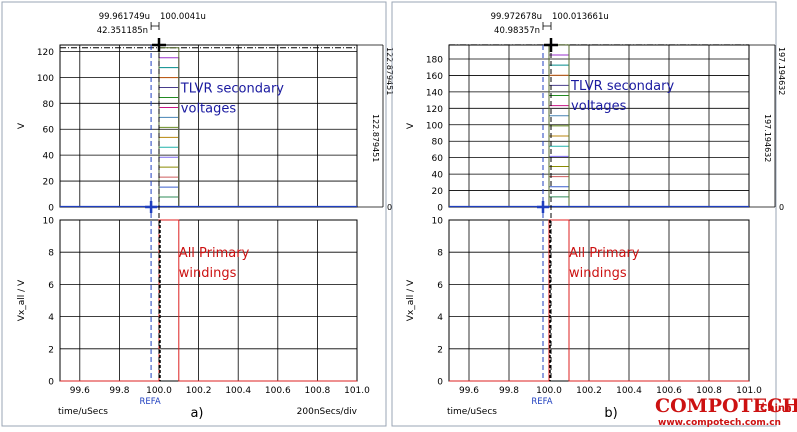 The image size is (797, 432). I want to click on cursor-delta-value: 40.98357n, so click(517, 31).